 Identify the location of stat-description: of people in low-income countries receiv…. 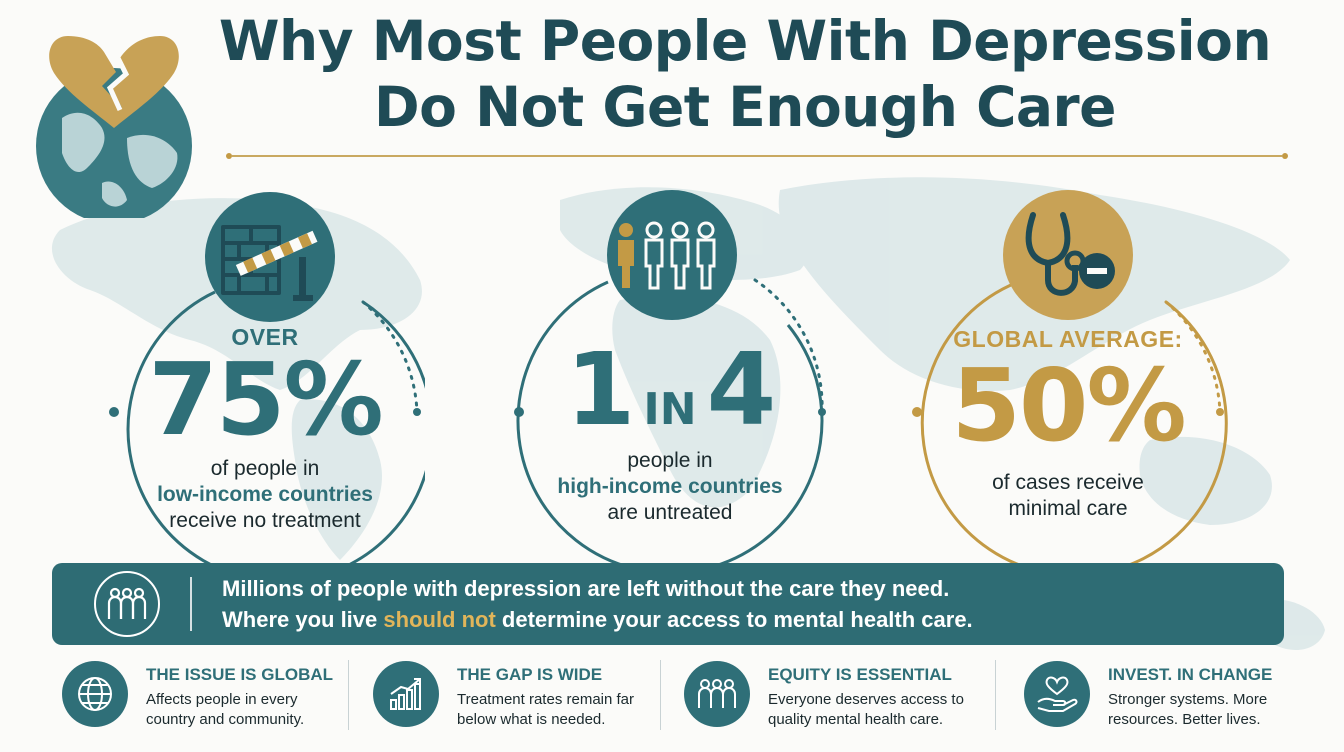
(265, 494).